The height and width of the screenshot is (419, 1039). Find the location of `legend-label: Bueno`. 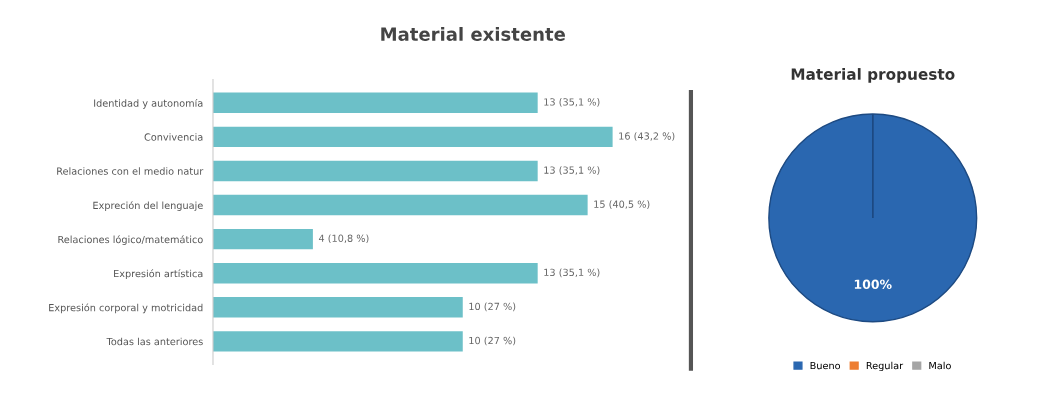

legend-label: Bueno is located at coordinates (825, 366).